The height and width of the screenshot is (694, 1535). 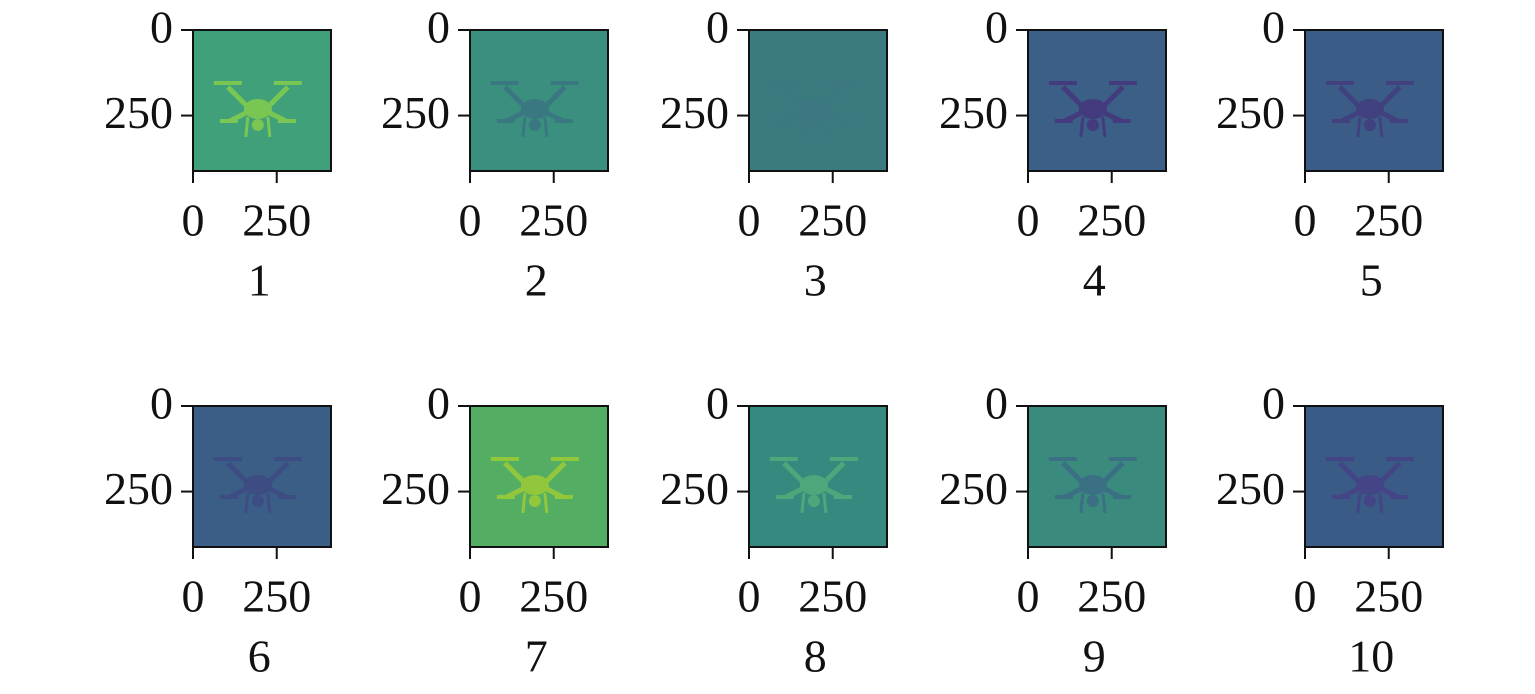 What do you see at coordinates (774, 154) in the screenshot?
I see `panel: 0 250 0 250 3` at bounding box center [774, 154].